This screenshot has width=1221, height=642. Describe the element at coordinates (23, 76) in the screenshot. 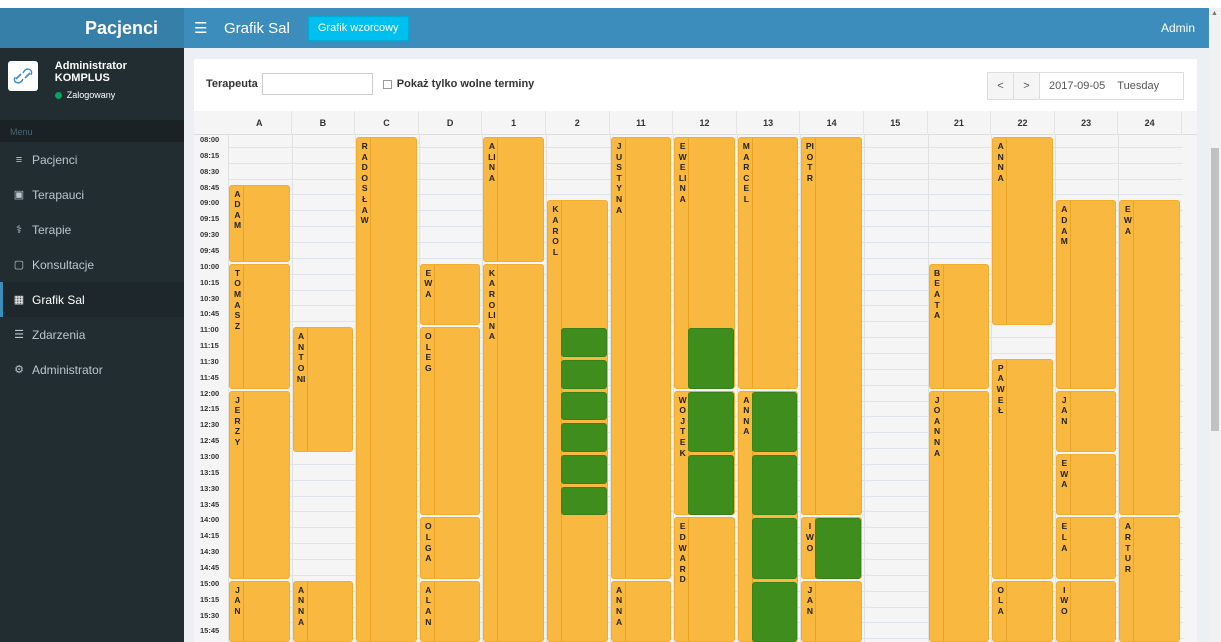

I see `avatar` at that location.